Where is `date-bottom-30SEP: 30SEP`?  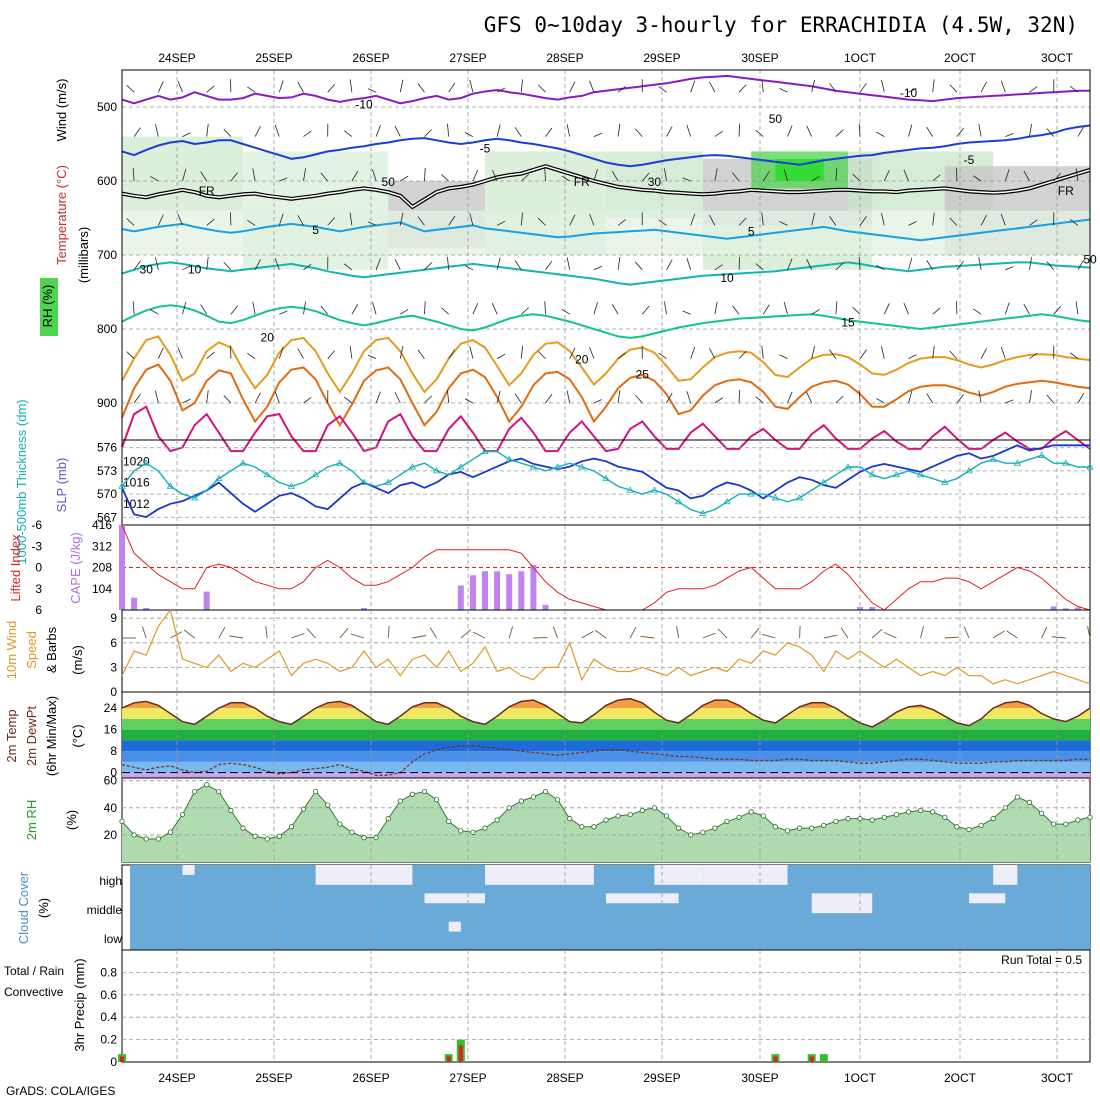
date-bottom-30SEP: 30SEP is located at coordinates (759, 1078).